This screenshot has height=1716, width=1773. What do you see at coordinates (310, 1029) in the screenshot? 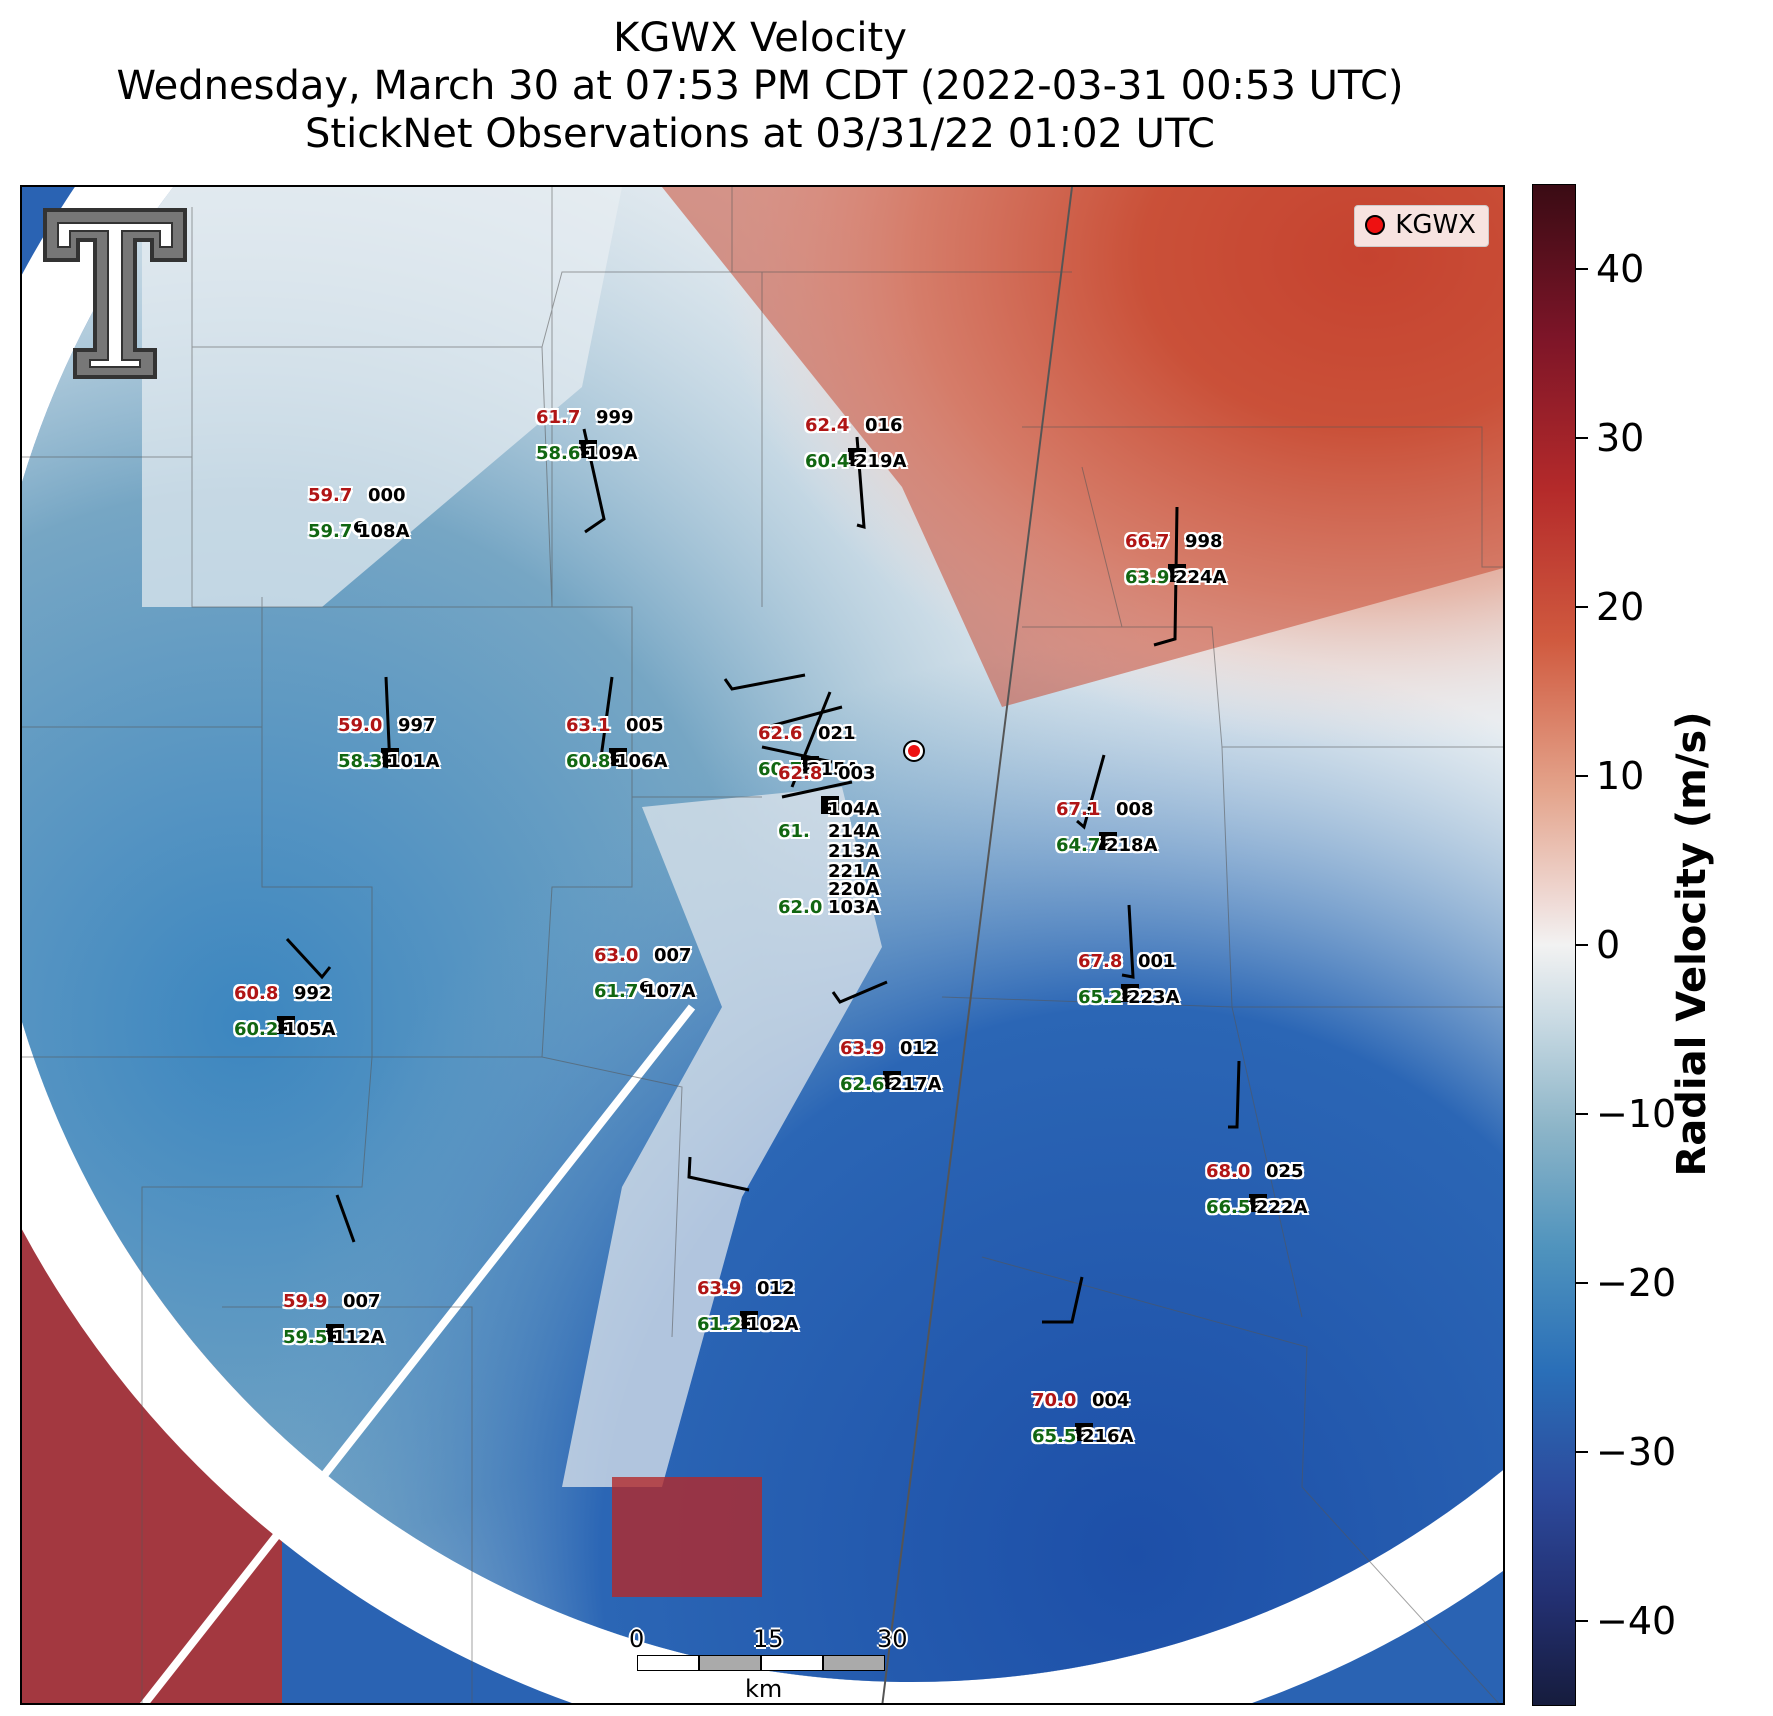
I see `station-id-bottom: 105A` at bounding box center [310, 1029].